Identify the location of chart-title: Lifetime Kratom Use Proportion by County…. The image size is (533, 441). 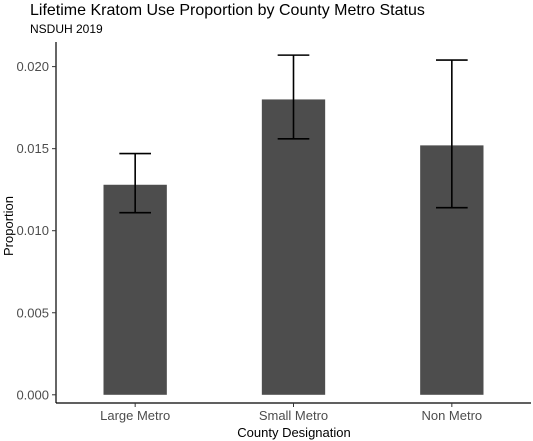
(227, 10).